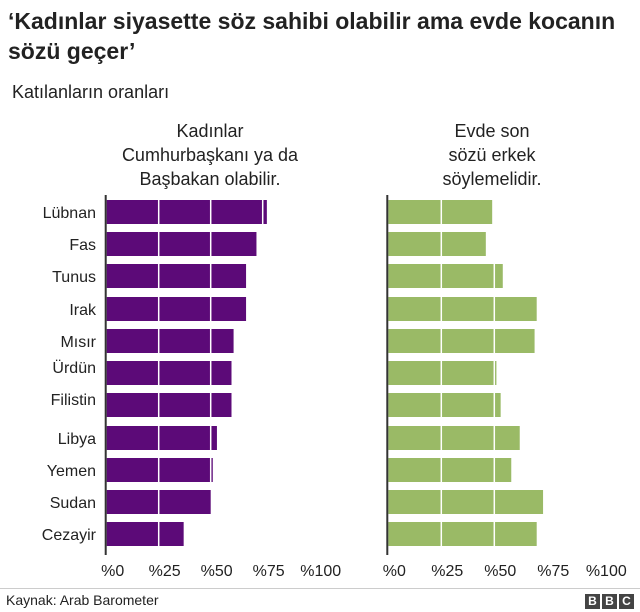  I want to click on bar-1-Lübnan, so click(186, 212).